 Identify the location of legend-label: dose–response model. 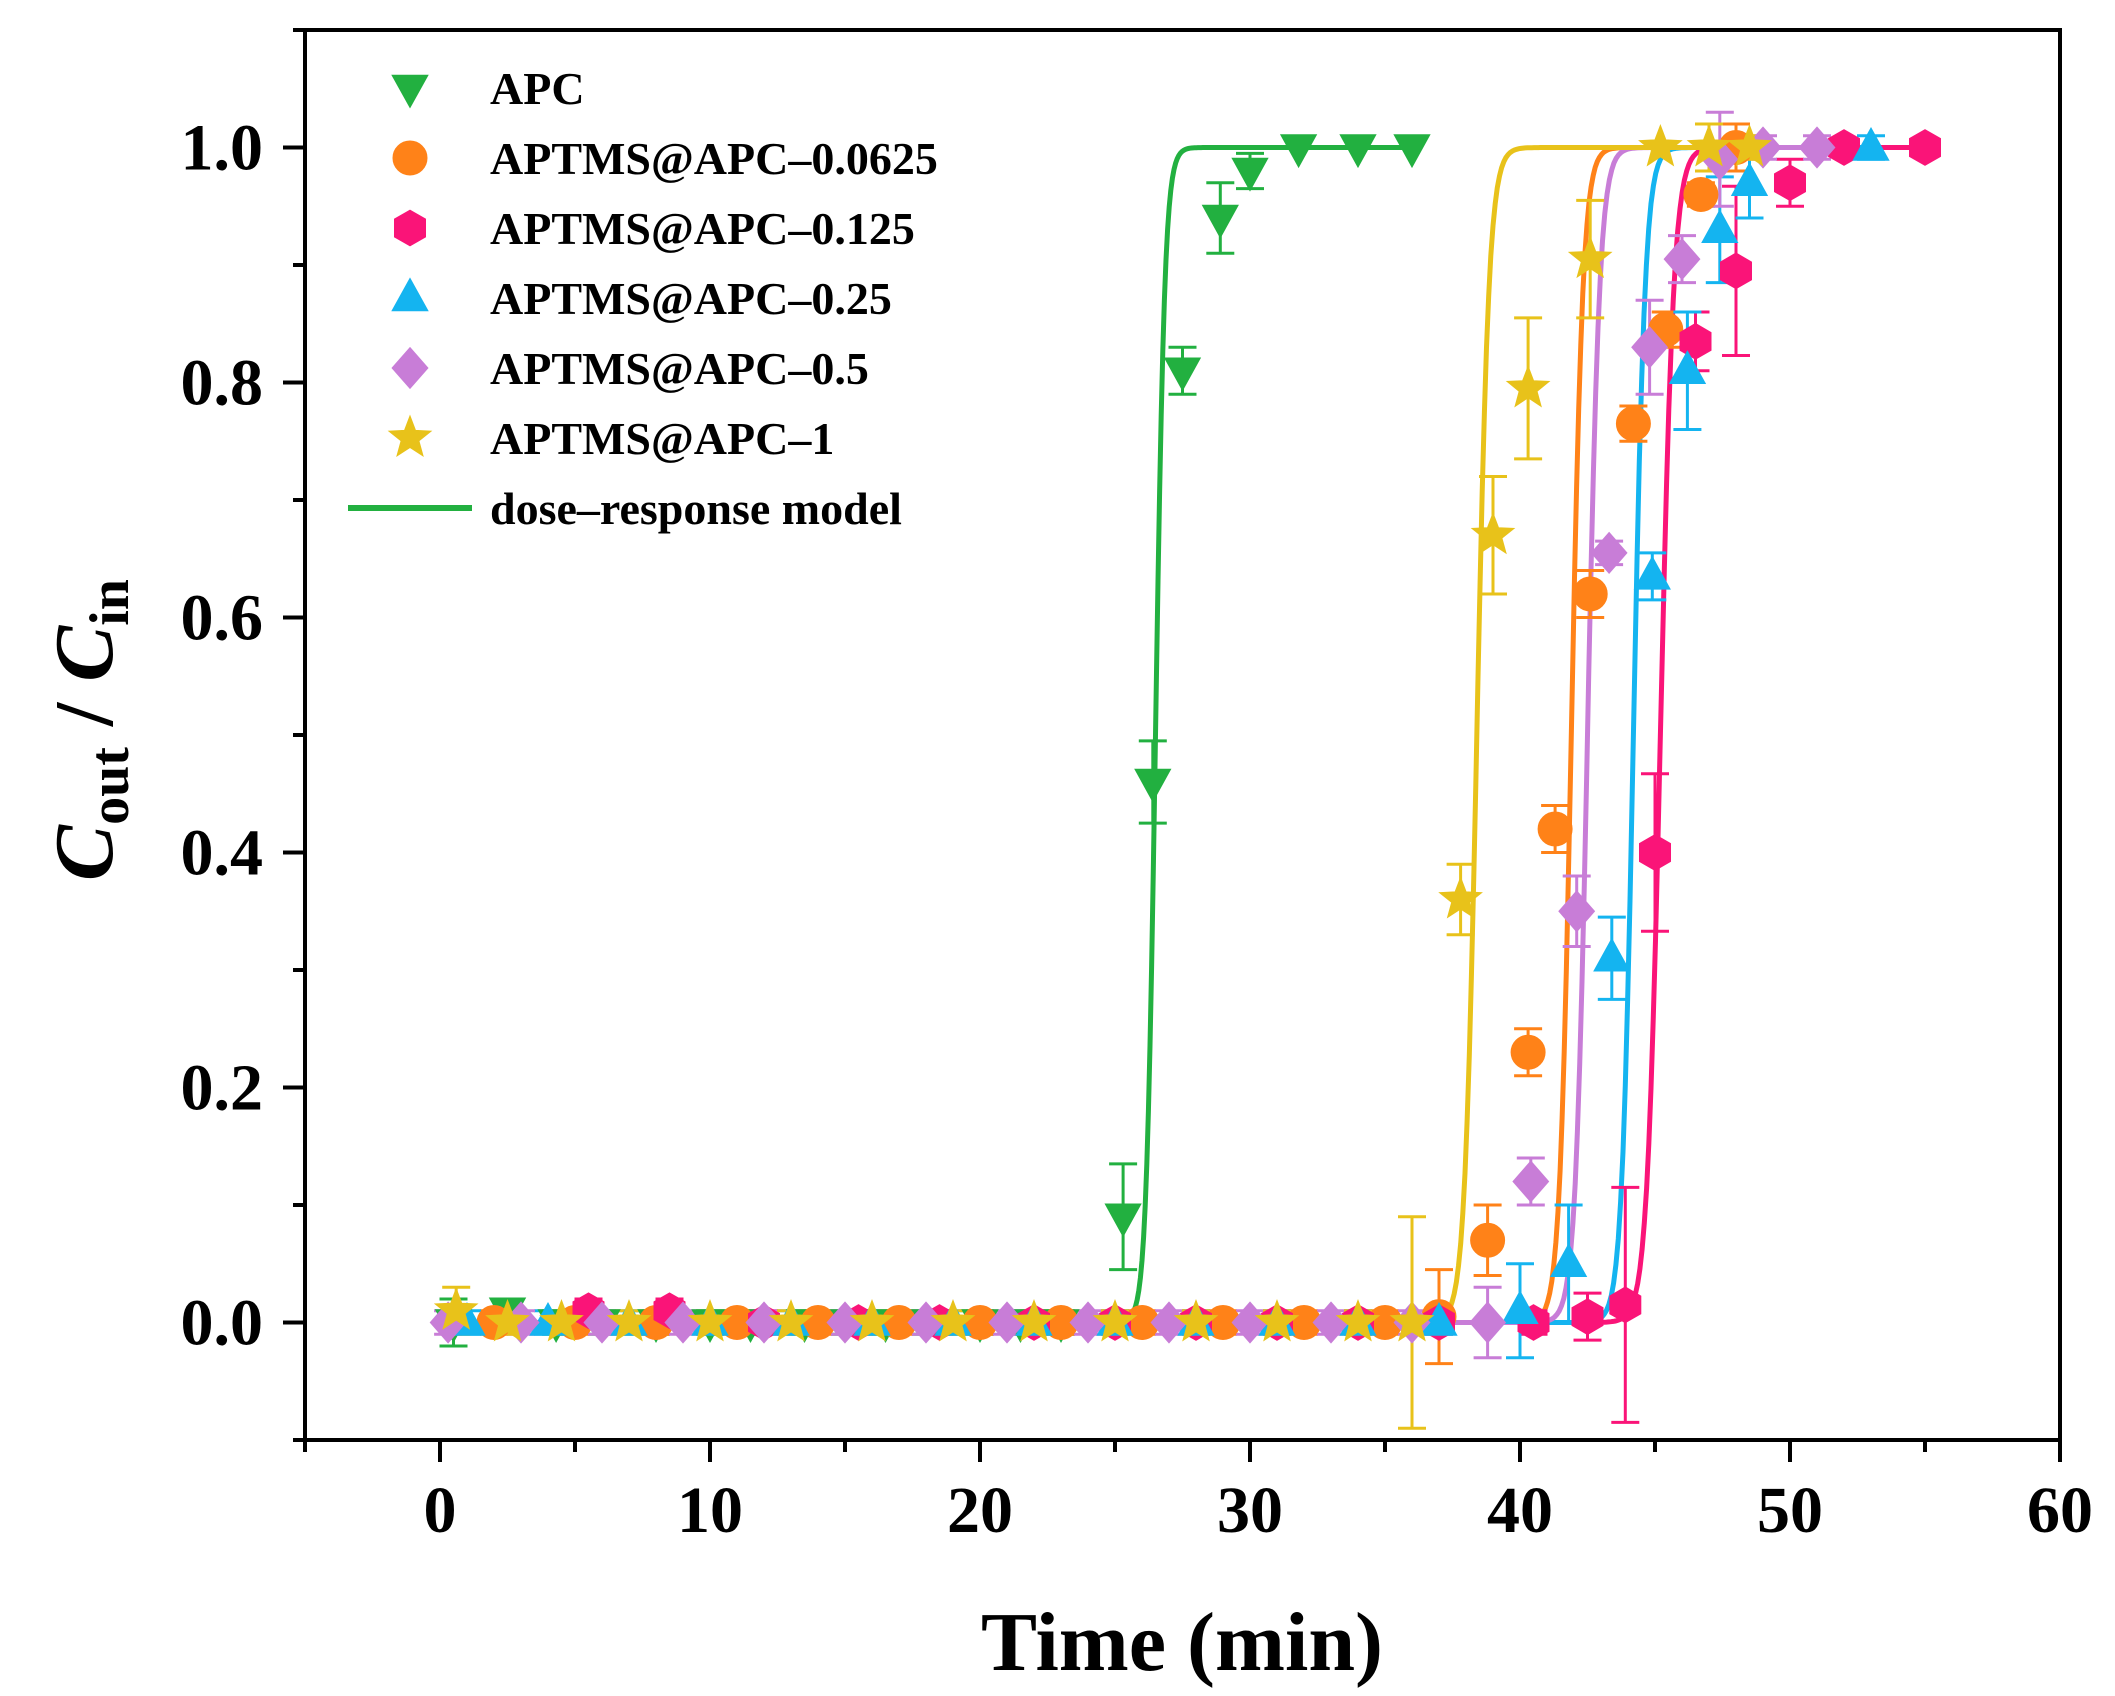
(696, 508).